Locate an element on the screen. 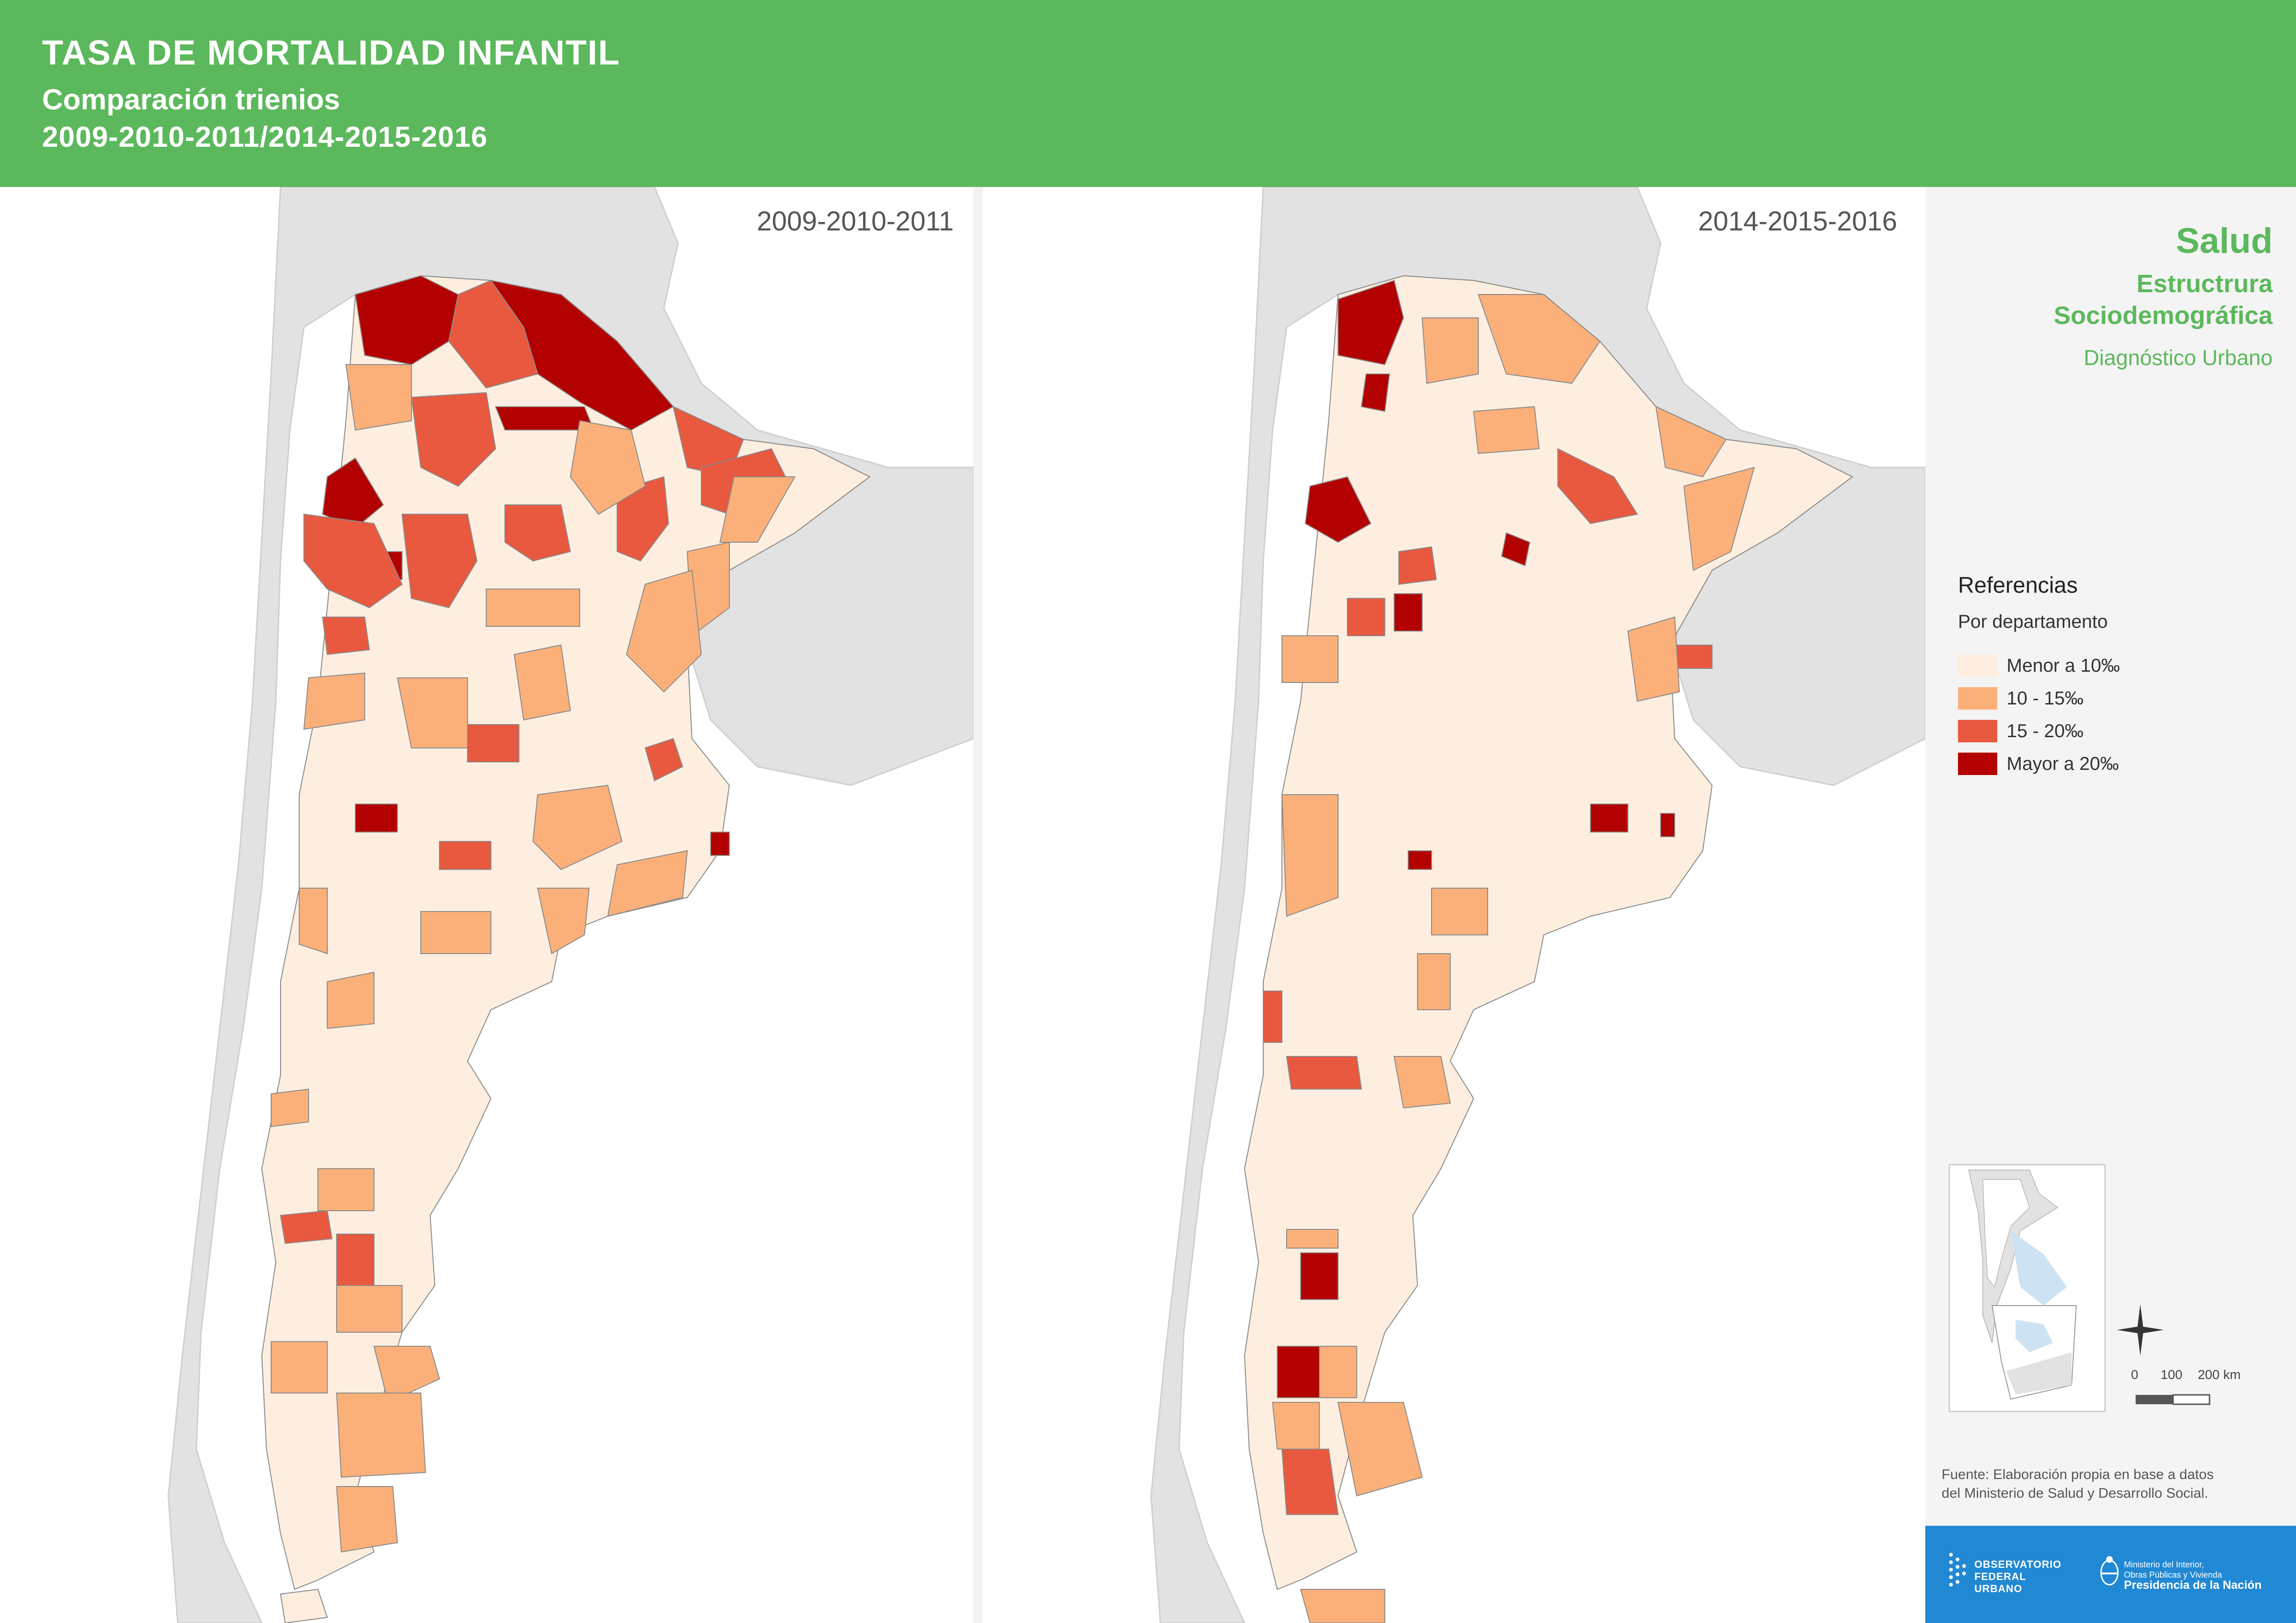  ministerio-line2: Obras Públicas y Vivienda is located at coordinates (2173, 1575).